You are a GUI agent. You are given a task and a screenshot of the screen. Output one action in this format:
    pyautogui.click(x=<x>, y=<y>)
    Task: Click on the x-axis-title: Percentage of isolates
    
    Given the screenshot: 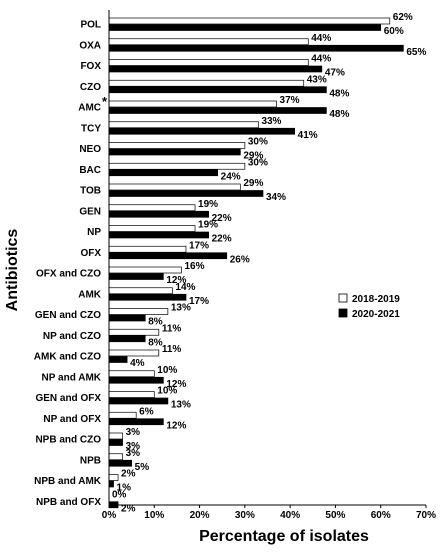 What is the action you would take?
    pyautogui.click(x=284, y=536)
    